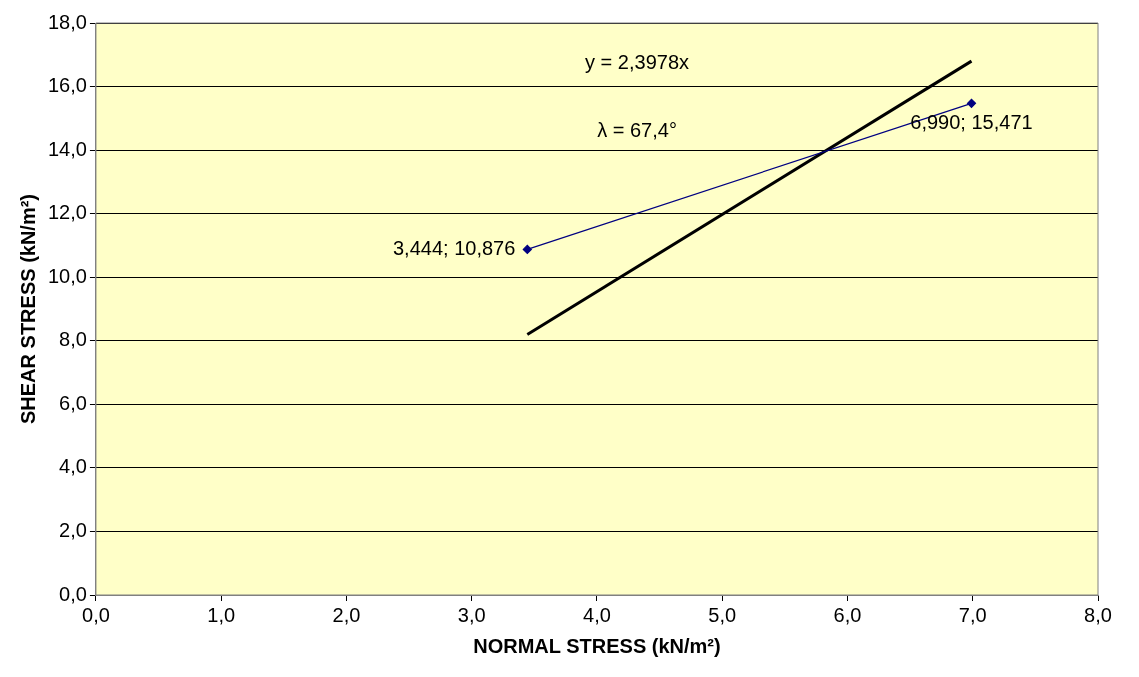 Image resolution: width=1139 pixels, height=677 pixels. What do you see at coordinates (972, 614) in the screenshot?
I see `x-tick-label: 7,0` at bounding box center [972, 614].